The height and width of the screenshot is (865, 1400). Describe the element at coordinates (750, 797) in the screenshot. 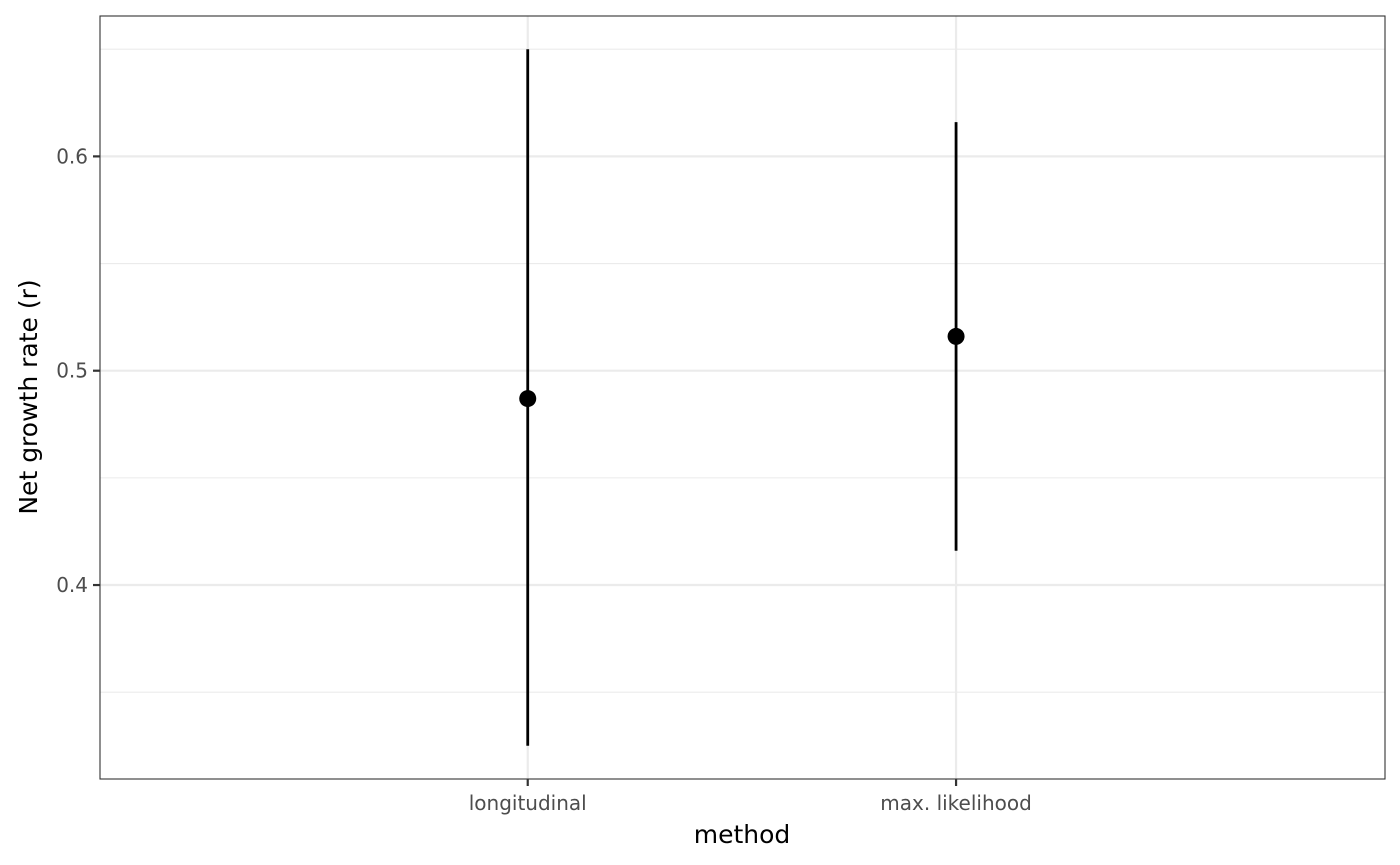

I see `x-axis: longitudinal max. likelihood` at that location.